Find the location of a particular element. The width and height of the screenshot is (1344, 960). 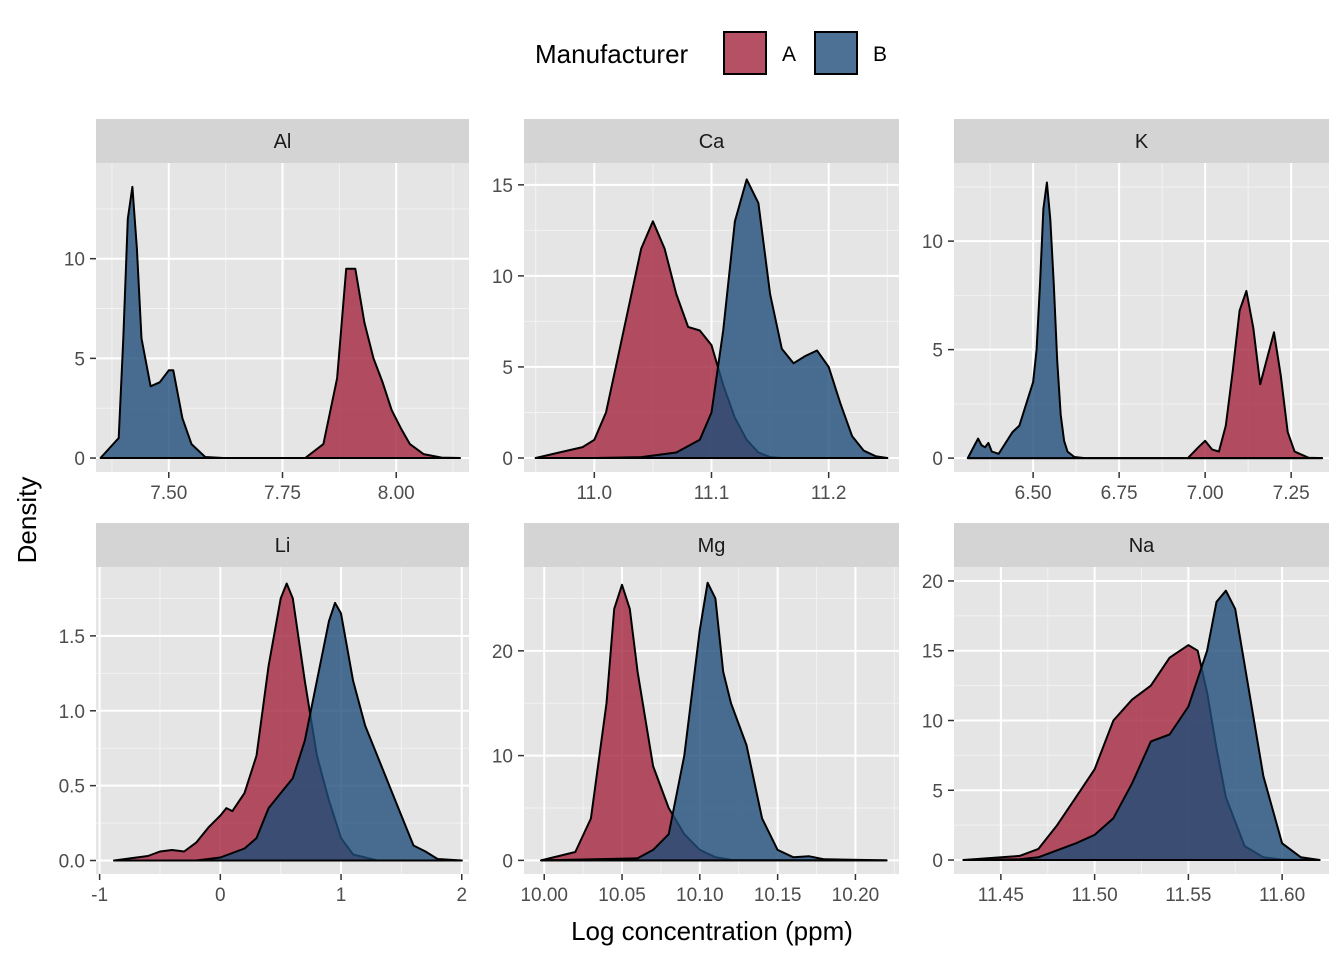

density-area-k-a is located at coordinates (1145, 375).